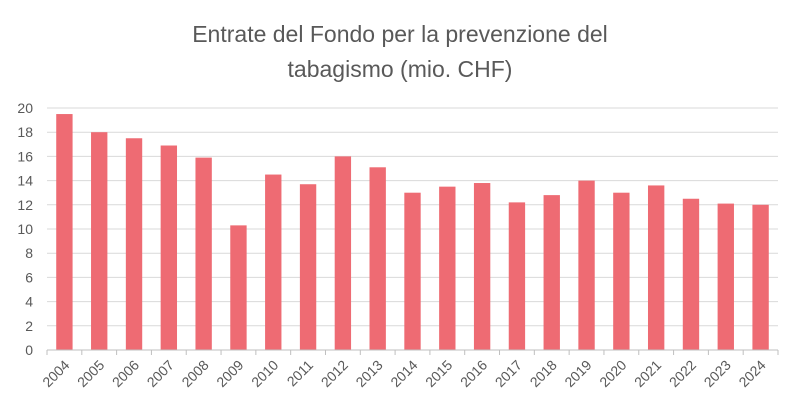 Image resolution: width=800 pixels, height=416 pixels. I want to click on x-tick-label-2021: 2021, so click(647, 373).